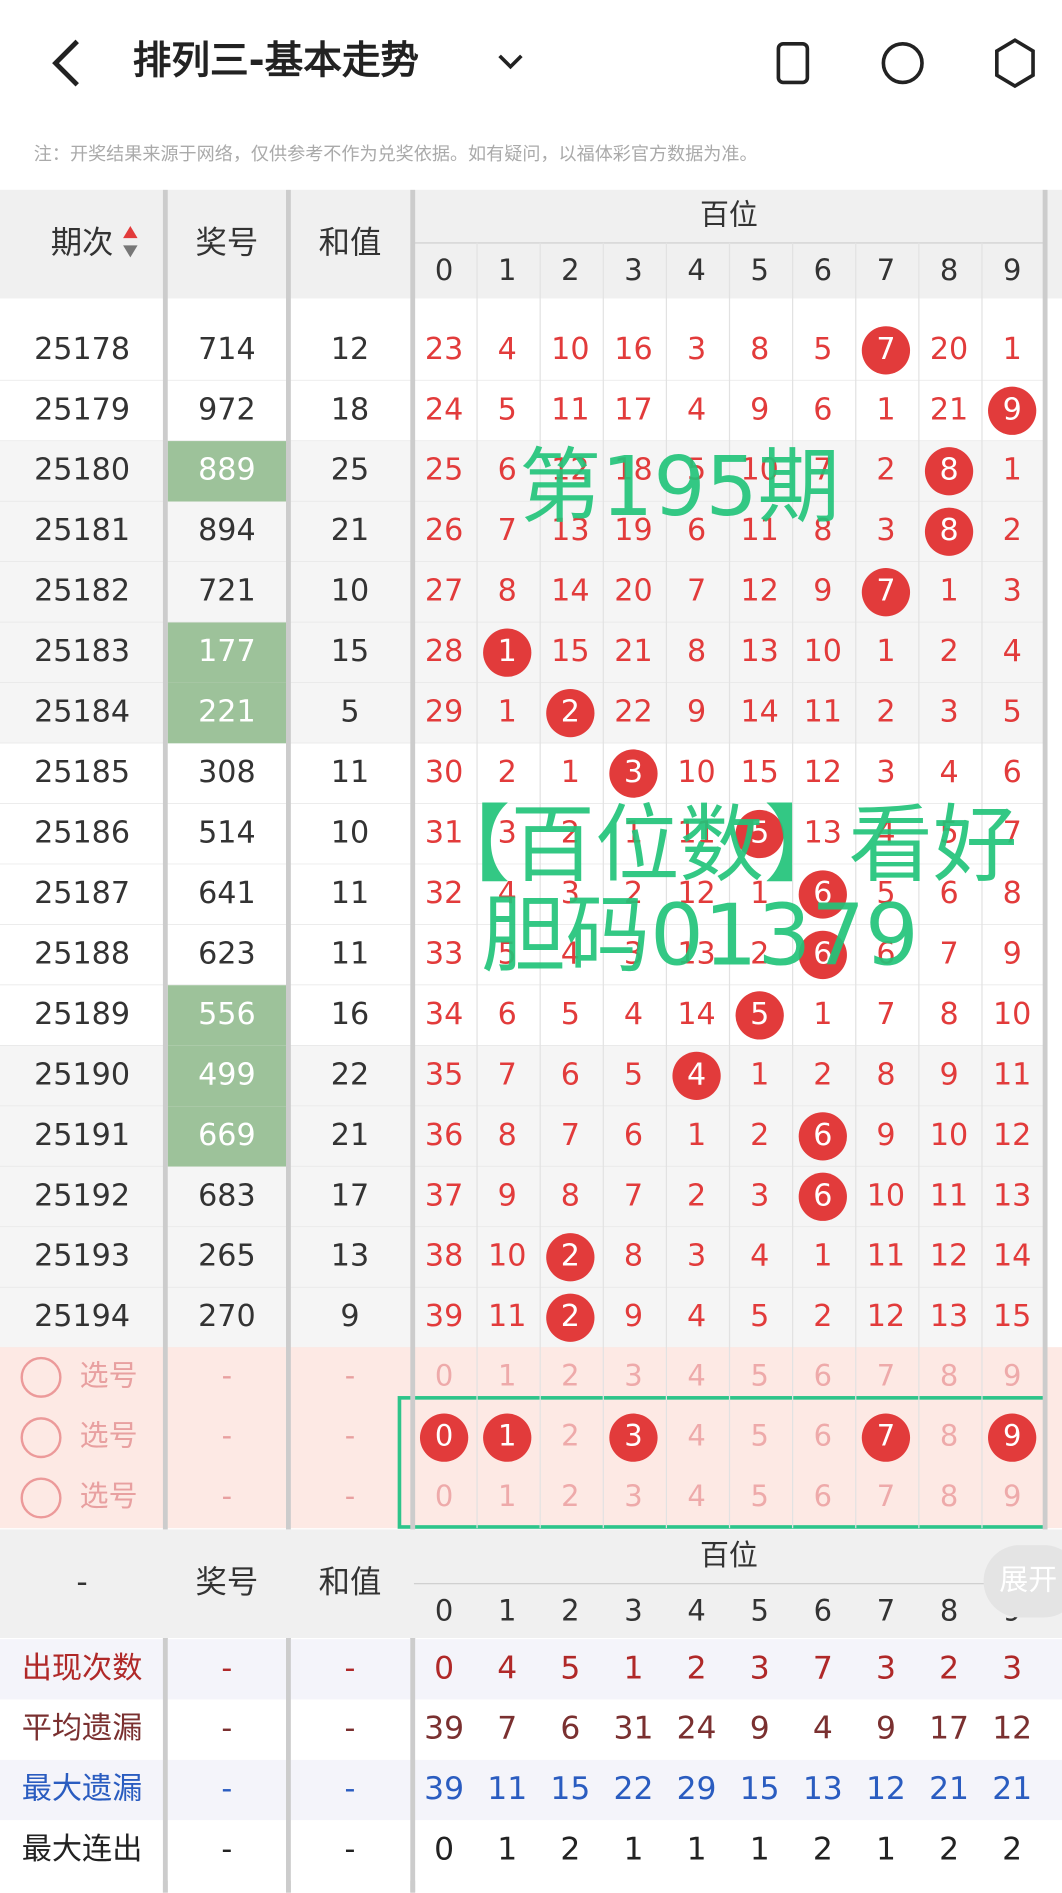 This screenshot has width=1062, height=1893. What do you see at coordinates (444, 409) in the screenshot?
I see `omission-value: 24` at bounding box center [444, 409].